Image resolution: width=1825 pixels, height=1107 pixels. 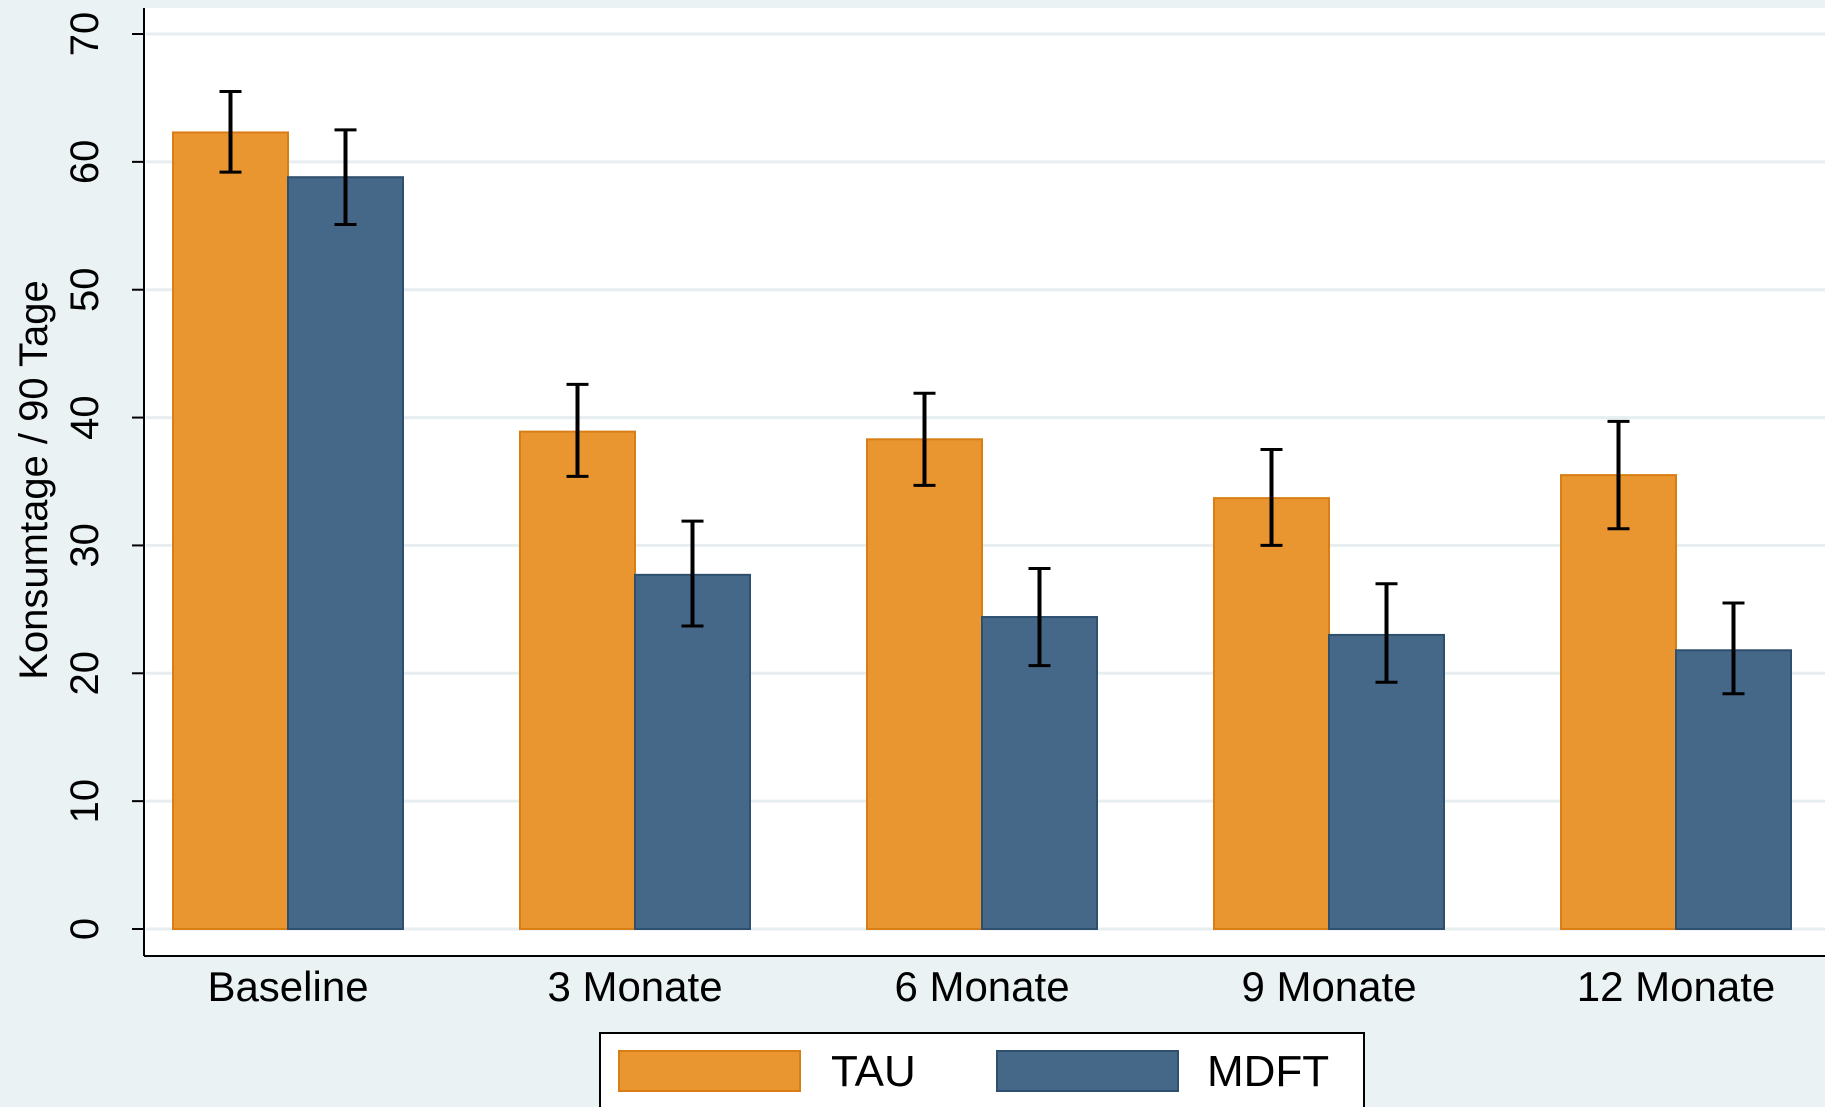 What do you see at coordinates (85, 34) in the screenshot?
I see `y-tick-label: 70` at bounding box center [85, 34].